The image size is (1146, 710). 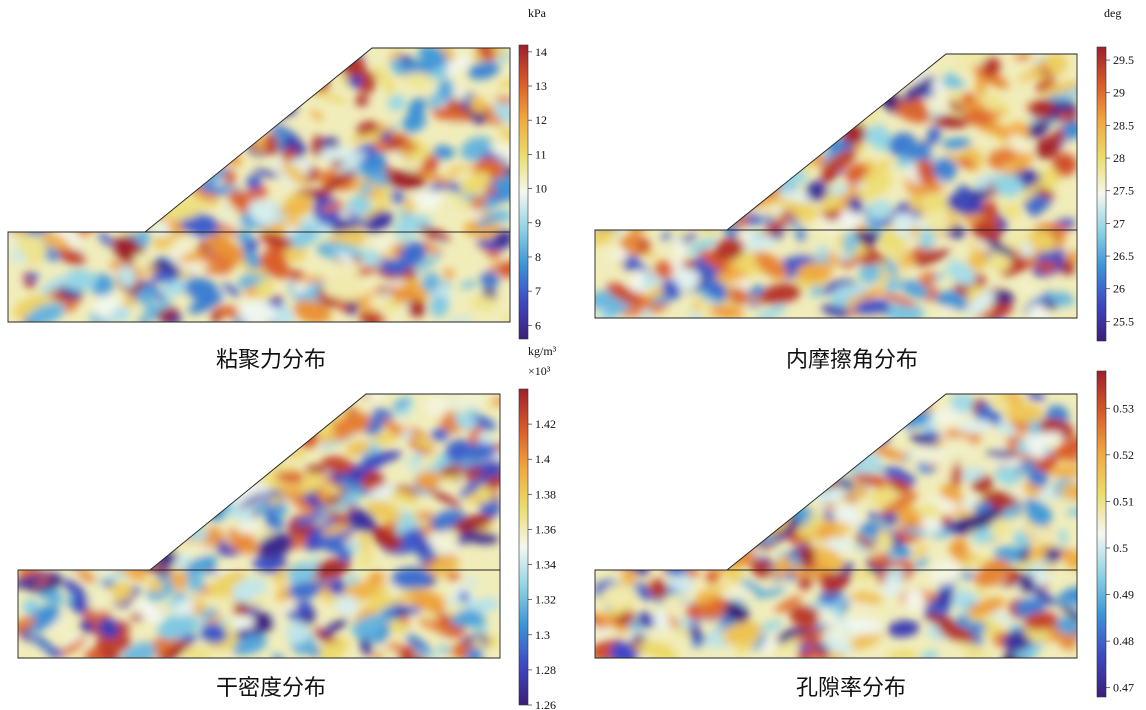 I want to click on porosity-title: 孔隙率分布, so click(x=851, y=688).